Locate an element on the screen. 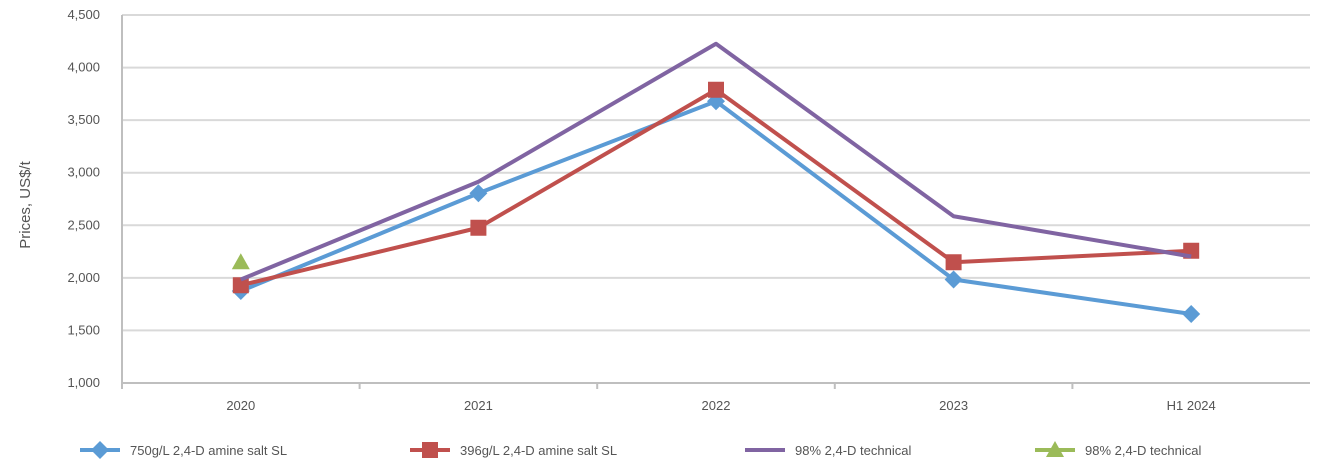 This screenshot has height=472, width=1318. legend-label: 750g/L 2,4-D amine salt SL is located at coordinates (208, 450).